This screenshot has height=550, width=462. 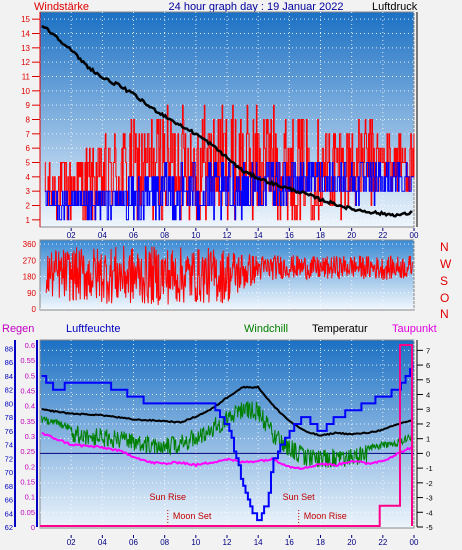 I want to click on wind-tick-10: 10, so click(x=25, y=91).